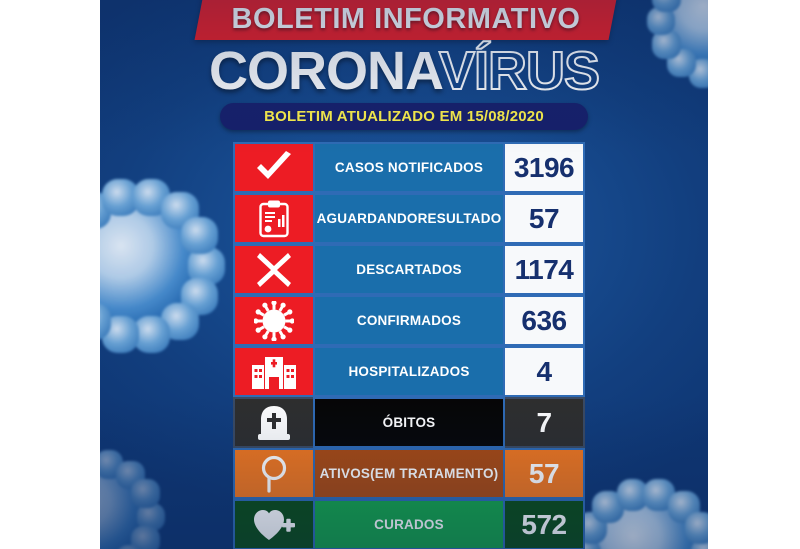 The width and height of the screenshot is (800, 549). I want to click on stats-row-label: CASOS NOTIFICADOS, so click(409, 167).